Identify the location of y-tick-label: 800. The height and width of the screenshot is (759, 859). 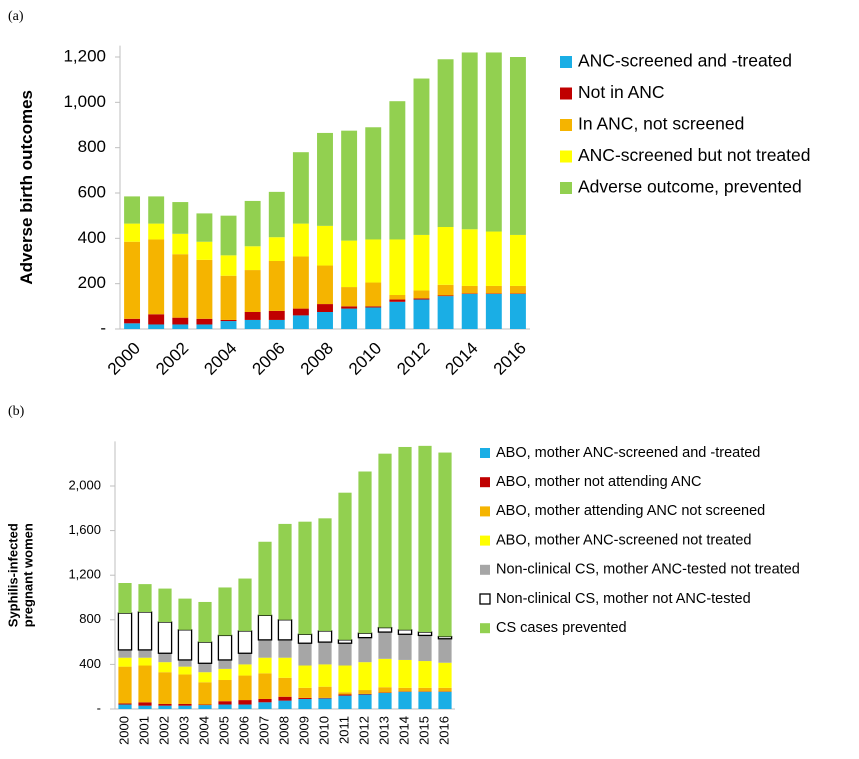
(90, 618).